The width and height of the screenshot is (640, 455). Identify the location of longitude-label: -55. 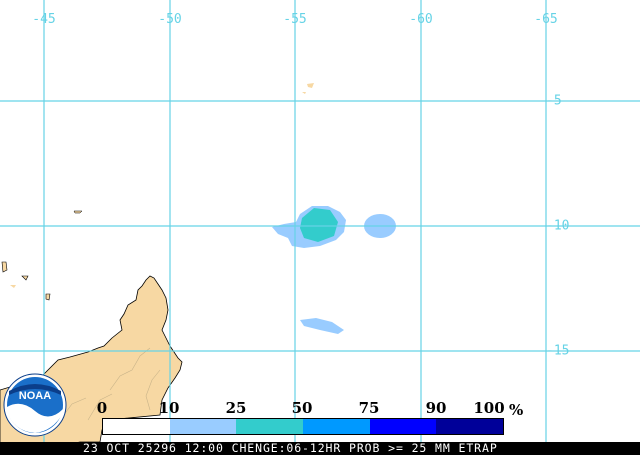
(295, 19).